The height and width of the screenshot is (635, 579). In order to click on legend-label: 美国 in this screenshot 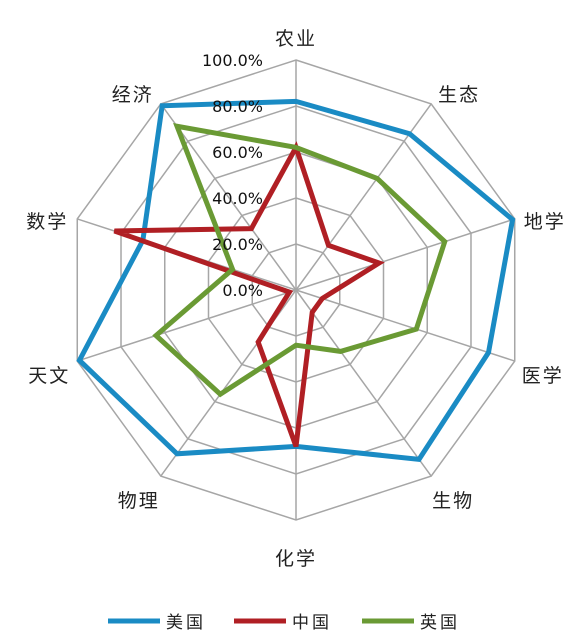, I will do `click(186, 623)`.